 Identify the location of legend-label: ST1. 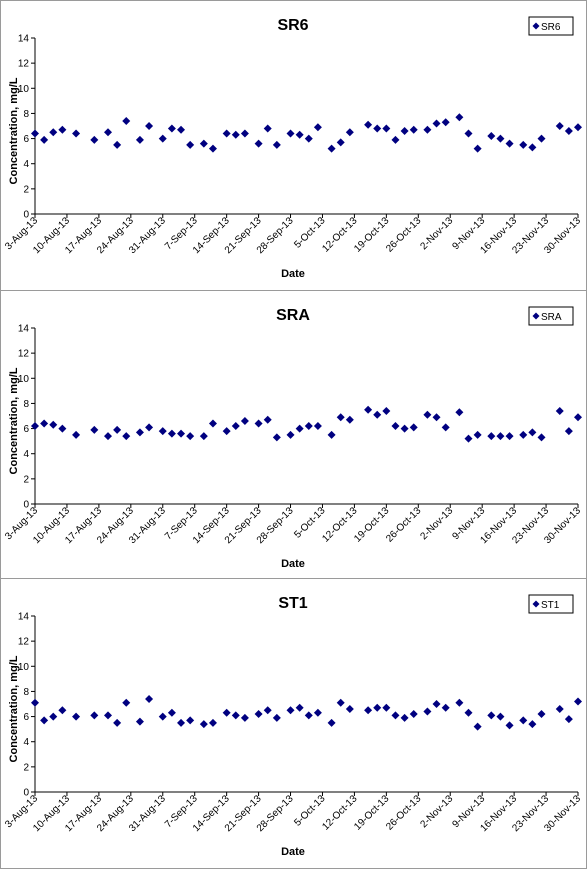
(550, 605).